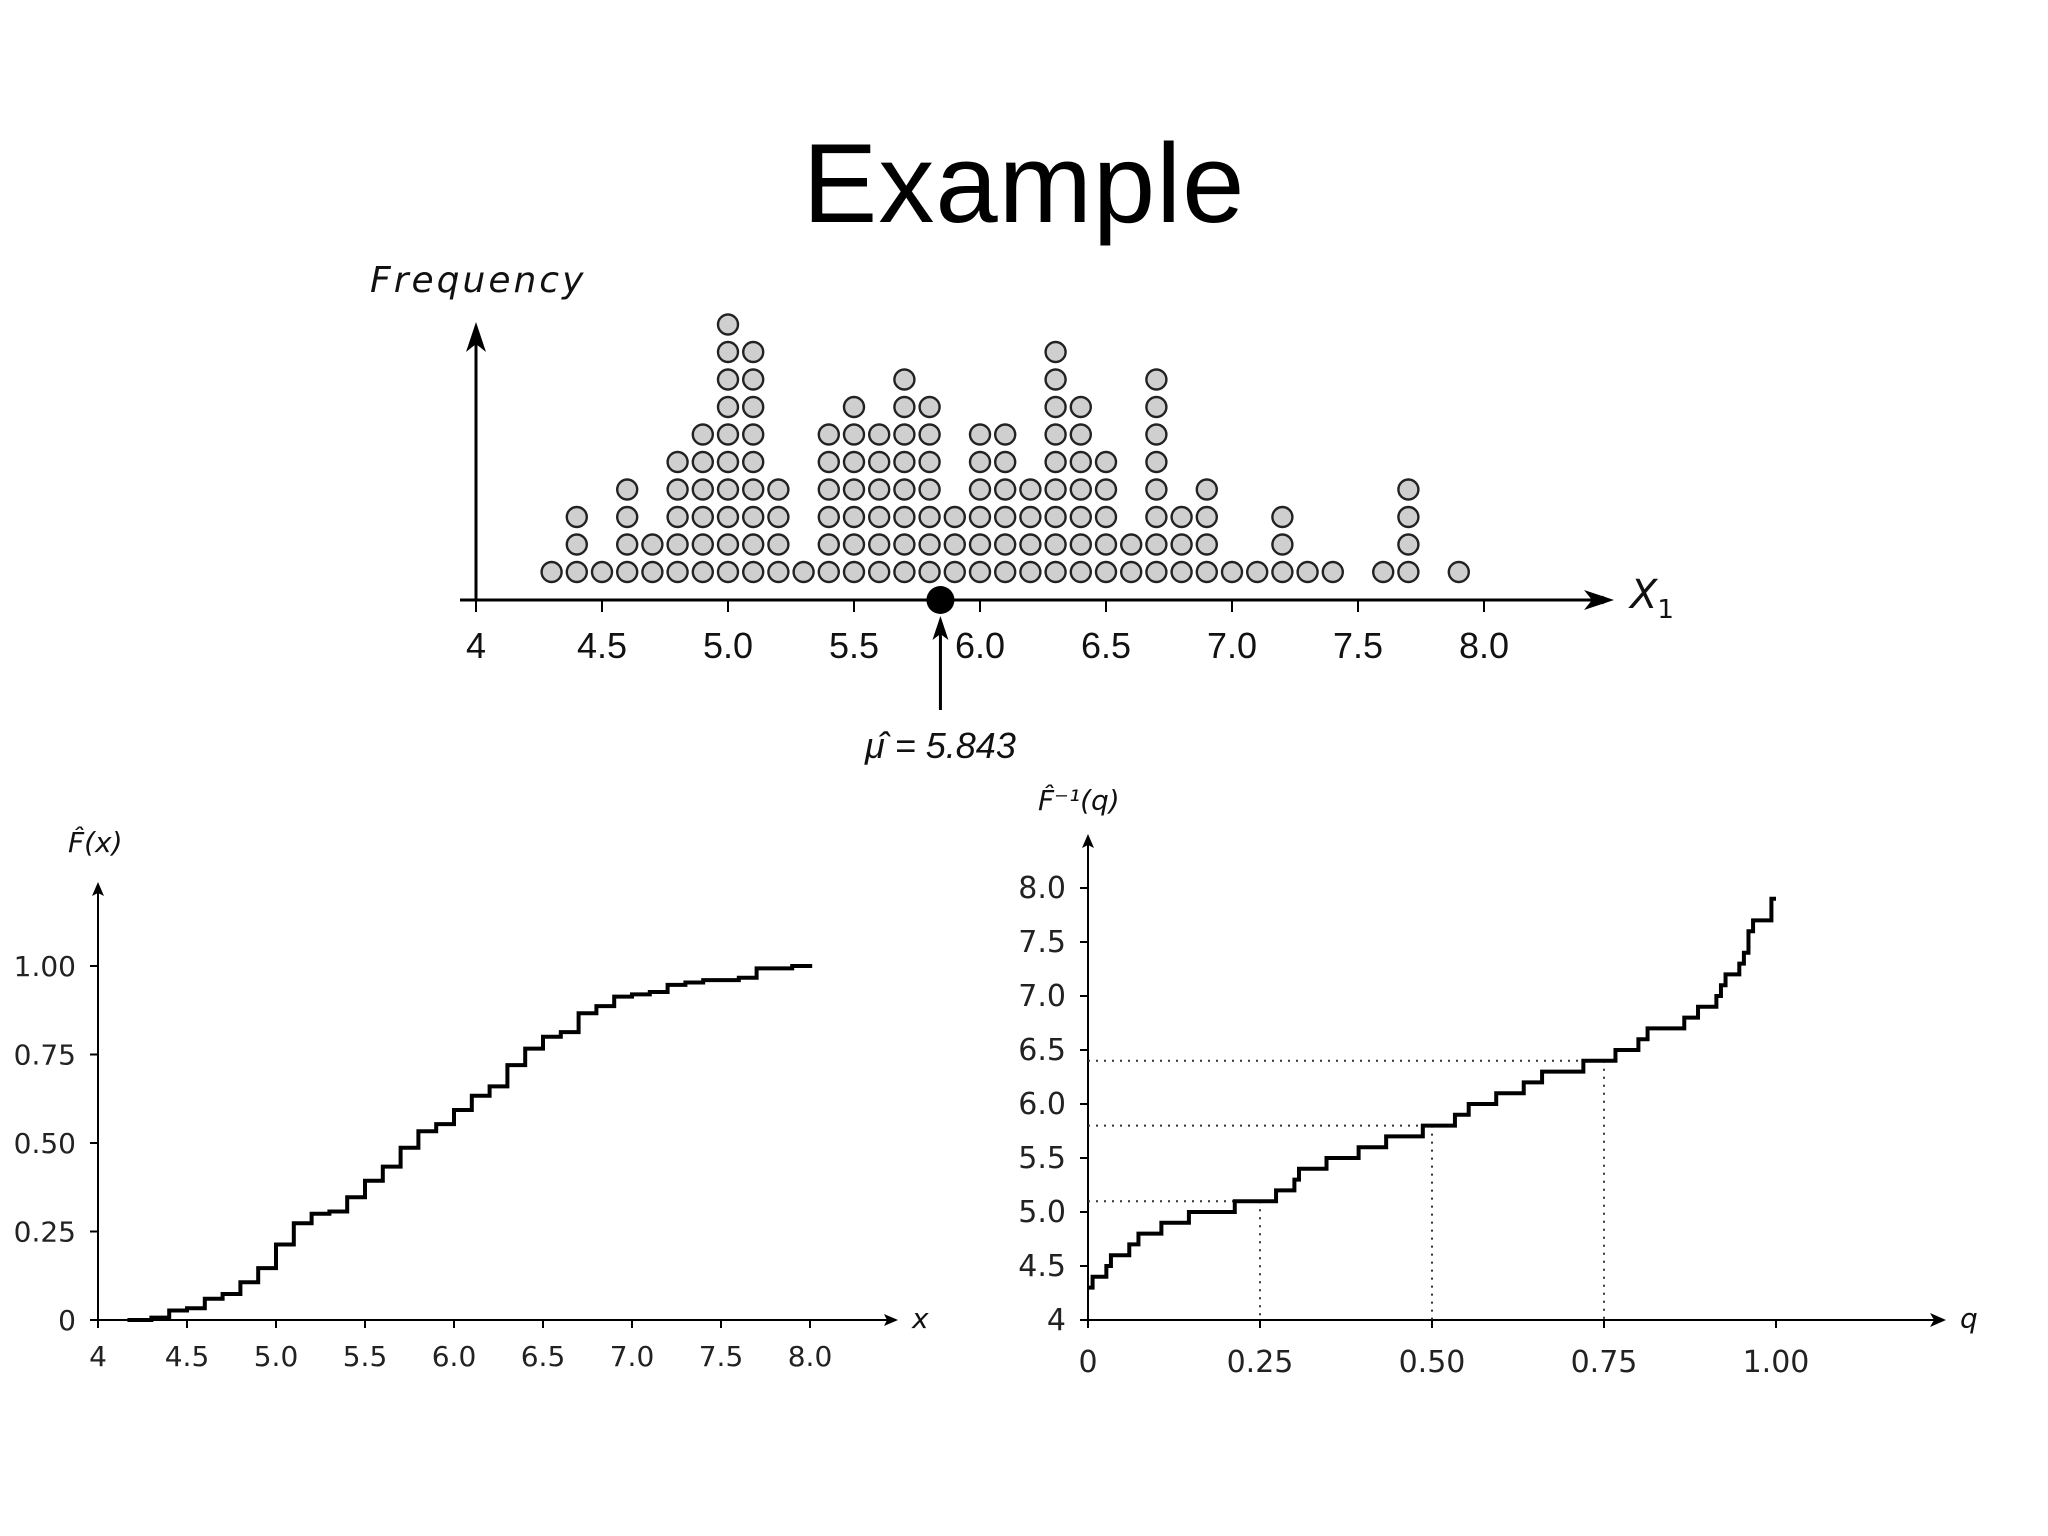 The image size is (2048, 1536). Describe the element at coordinates (721, 1356) in the screenshot. I see `ecdf-x-tick-label: 7.5` at that location.